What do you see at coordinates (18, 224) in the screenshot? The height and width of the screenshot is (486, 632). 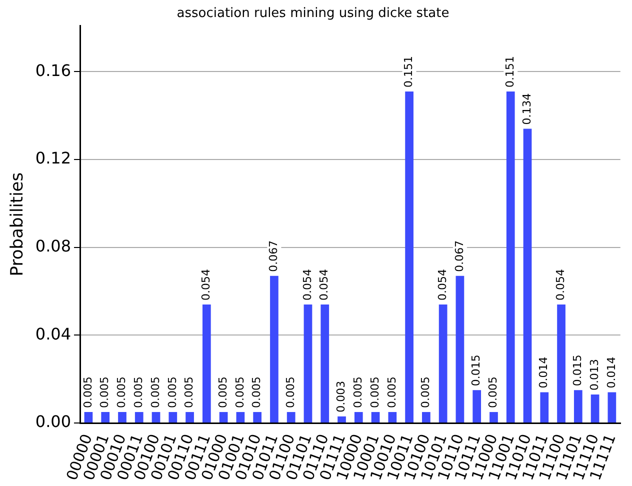 I see `y-axis-title: Probabilities` at bounding box center [18, 224].